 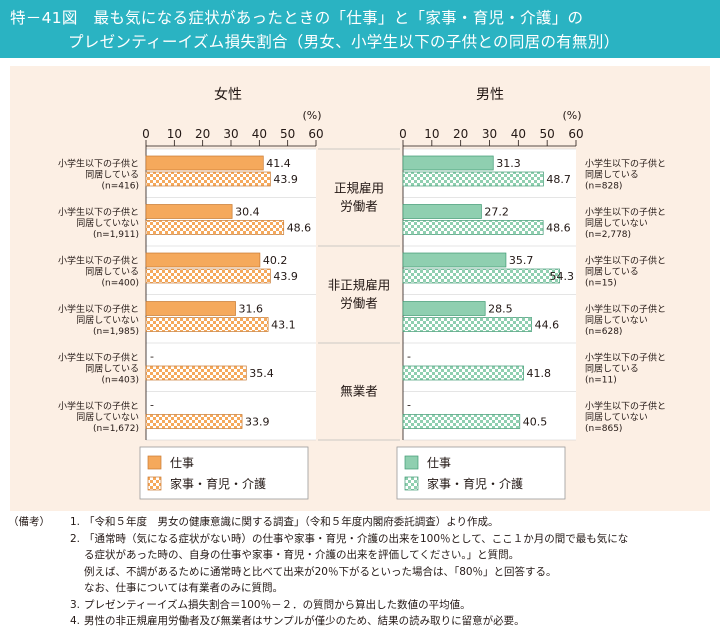 What do you see at coordinates (228, 94) in the screenshot?
I see `panel-title: 女性` at bounding box center [228, 94].